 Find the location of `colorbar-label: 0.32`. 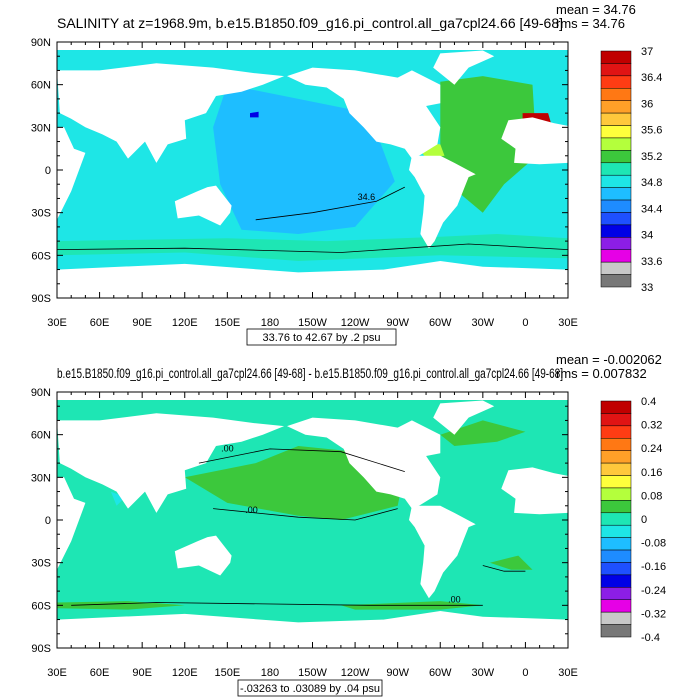

colorbar-label: 0.32 is located at coordinates (651, 426).